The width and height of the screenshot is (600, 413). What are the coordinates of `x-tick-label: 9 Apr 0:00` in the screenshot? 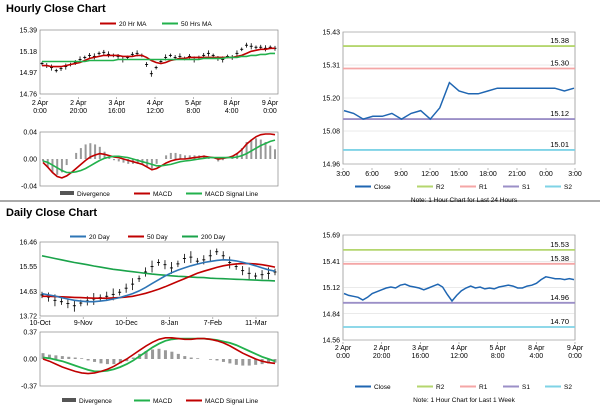 It's located at (575, 352).